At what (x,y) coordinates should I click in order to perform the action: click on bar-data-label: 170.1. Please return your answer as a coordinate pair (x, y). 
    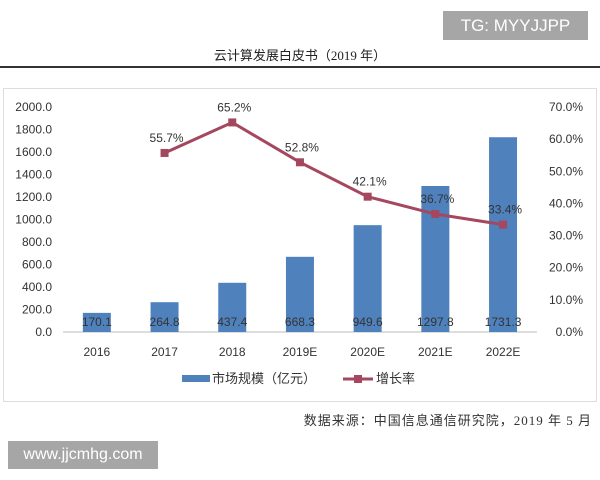
    Looking at the image, I should click on (97, 322).